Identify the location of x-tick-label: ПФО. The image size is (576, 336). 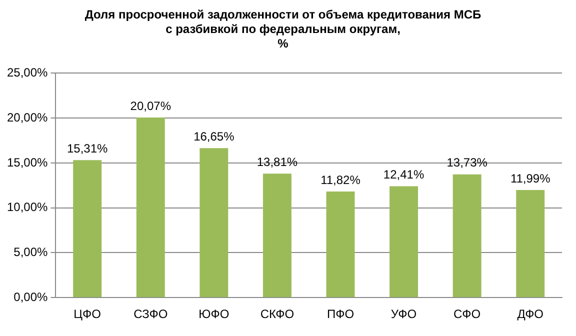
(340, 314).